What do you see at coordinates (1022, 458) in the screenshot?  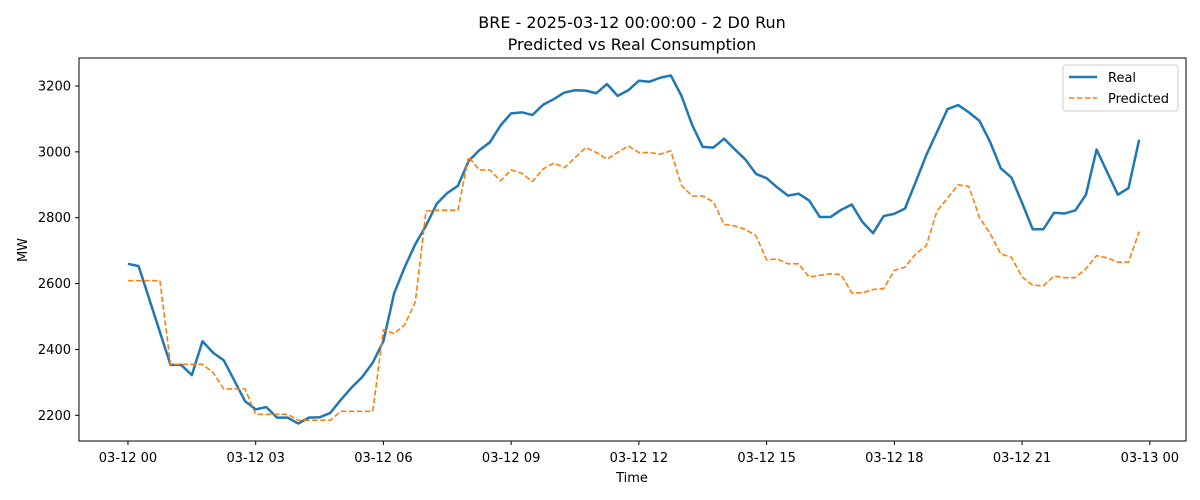 I see `x-tick-label: 03-12 21` at bounding box center [1022, 458].